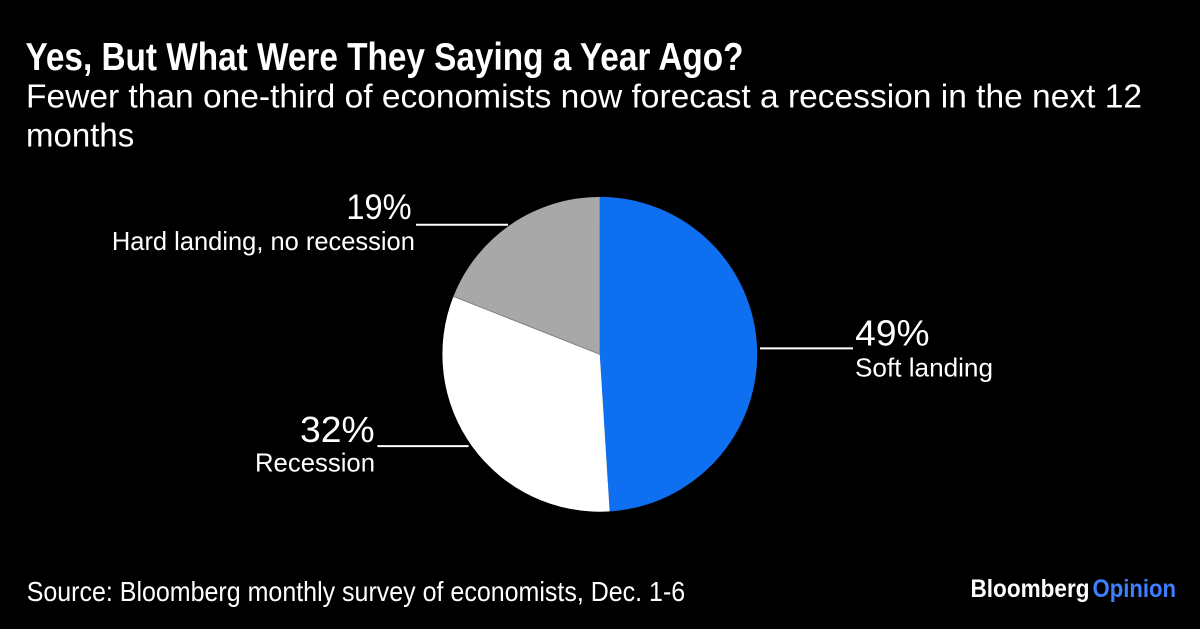 The width and height of the screenshot is (1200, 629). What do you see at coordinates (1030, 589) in the screenshot?
I see `svg-text: Bloomberg` at bounding box center [1030, 589].